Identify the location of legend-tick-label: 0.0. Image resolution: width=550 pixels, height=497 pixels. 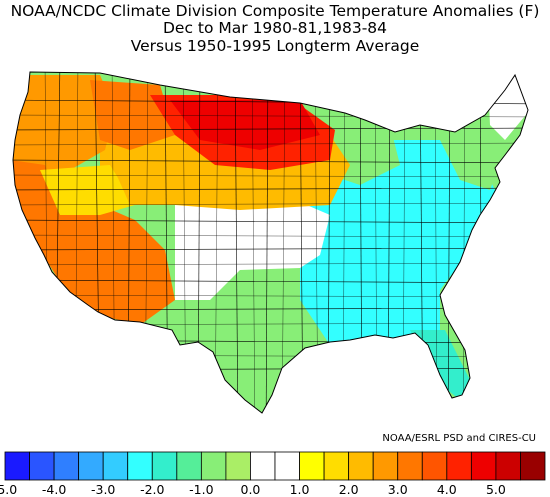
(251, 489).